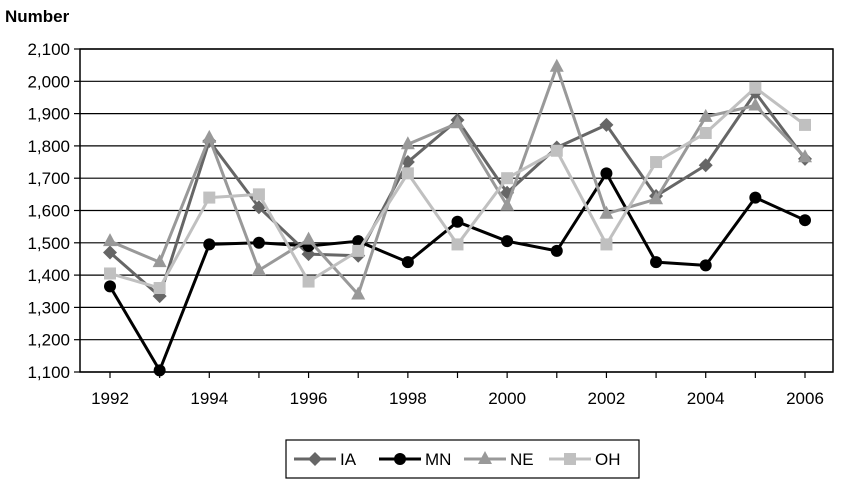 This screenshot has height=479, width=850. Describe the element at coordinates (706, 398) in the screenshot. I see `x-tick-label: 2004` at that location.